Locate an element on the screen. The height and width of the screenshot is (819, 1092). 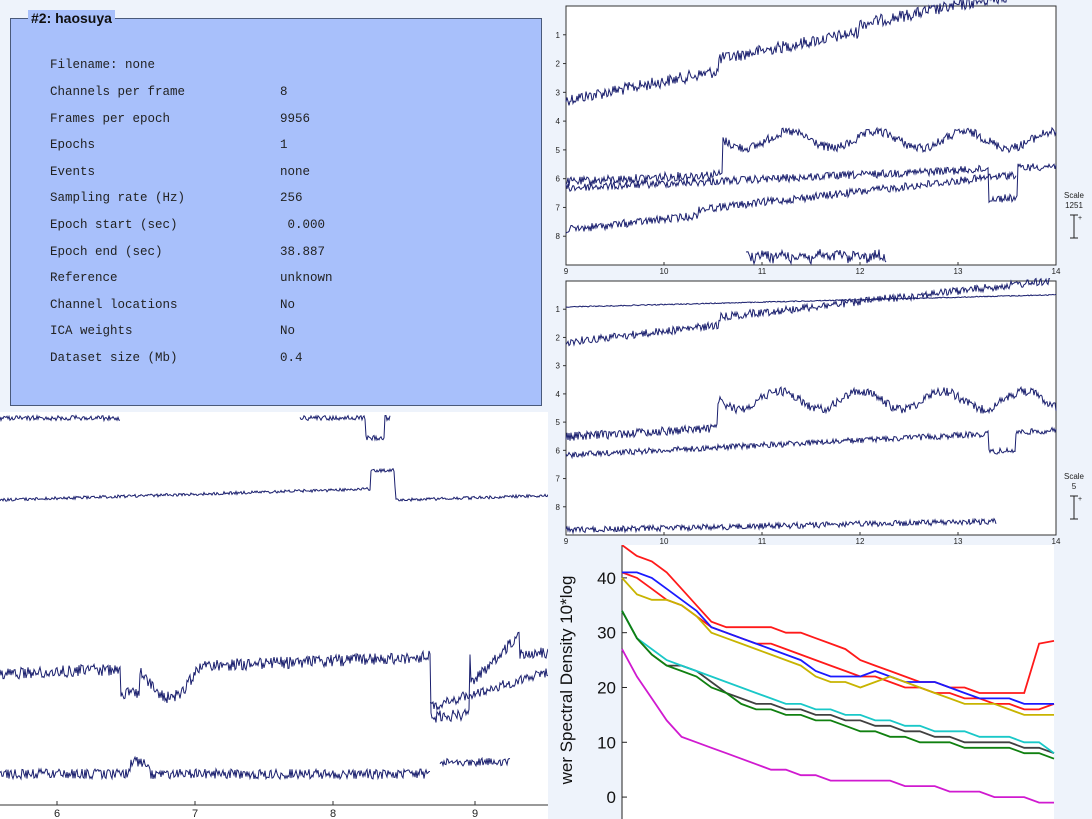
time-tick-label: 8 is located at coordinates (333, 813).